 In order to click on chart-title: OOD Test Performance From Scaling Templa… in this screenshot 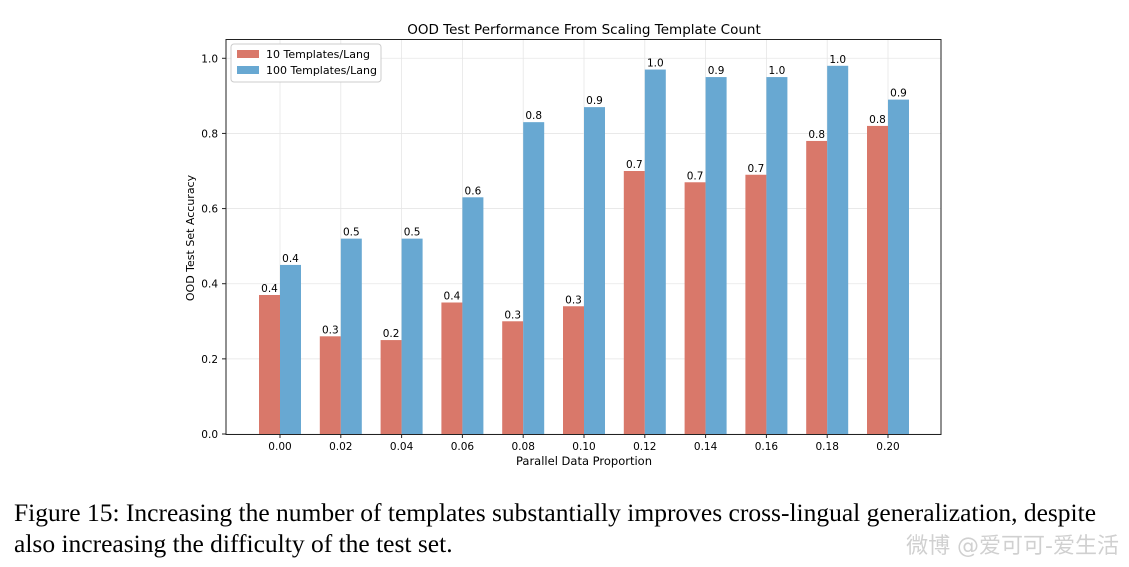, I will do `click(584, 30)`.